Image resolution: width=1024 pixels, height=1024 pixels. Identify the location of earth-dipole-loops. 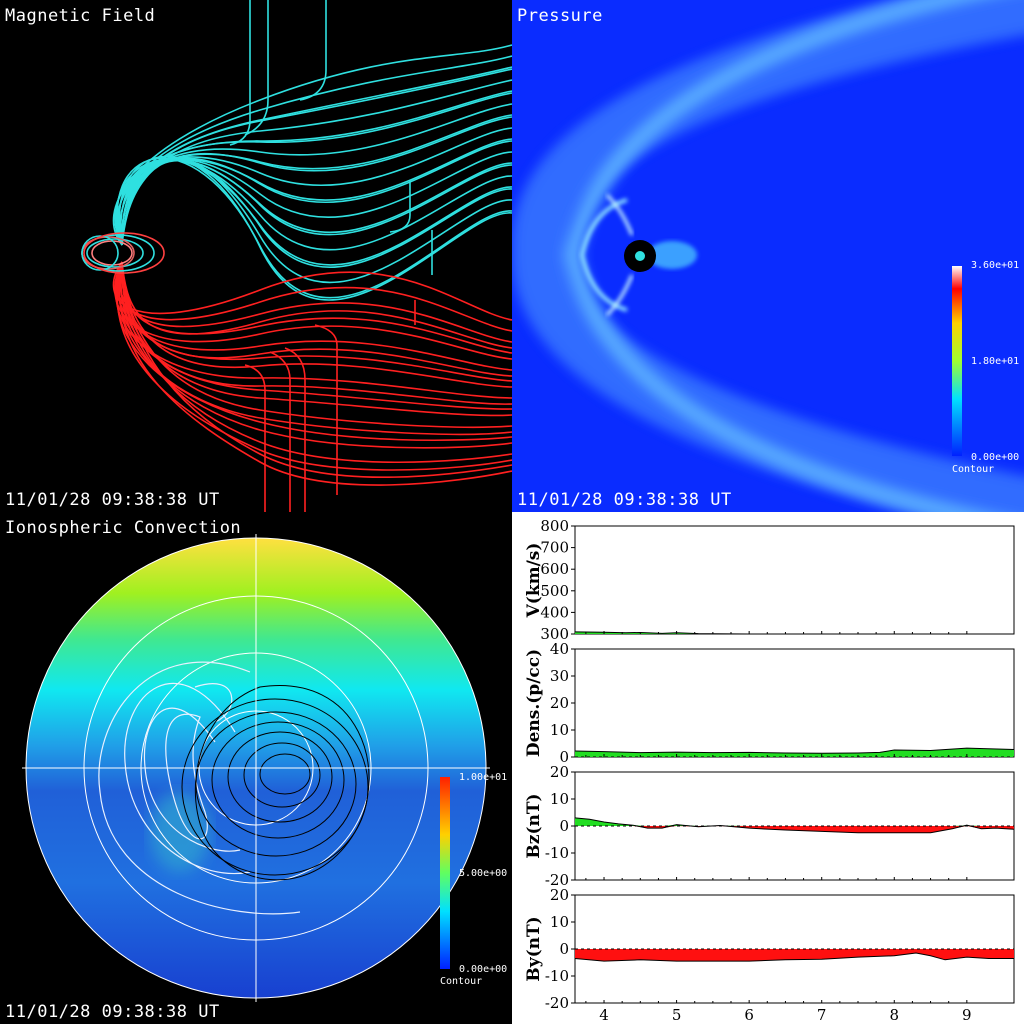
(123, 253).